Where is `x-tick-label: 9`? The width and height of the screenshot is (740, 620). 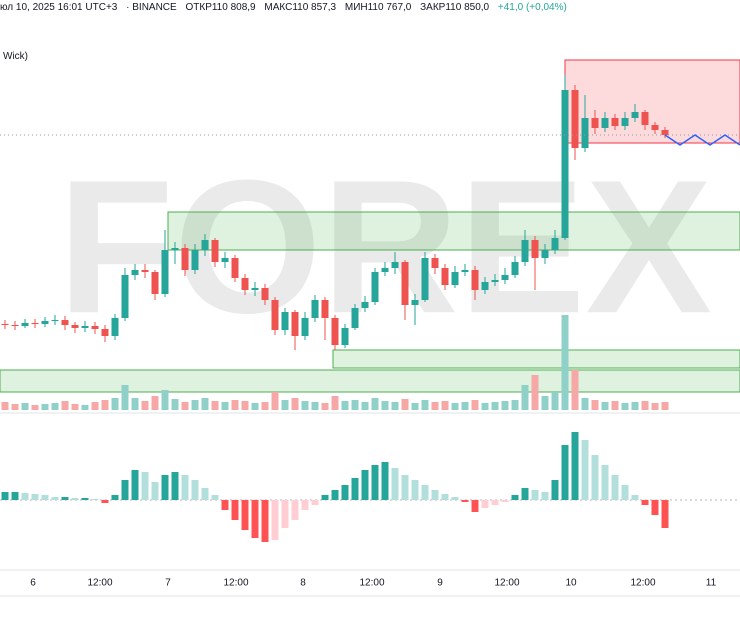 x-tick-label: 9 is located at coordinates (440, 583).